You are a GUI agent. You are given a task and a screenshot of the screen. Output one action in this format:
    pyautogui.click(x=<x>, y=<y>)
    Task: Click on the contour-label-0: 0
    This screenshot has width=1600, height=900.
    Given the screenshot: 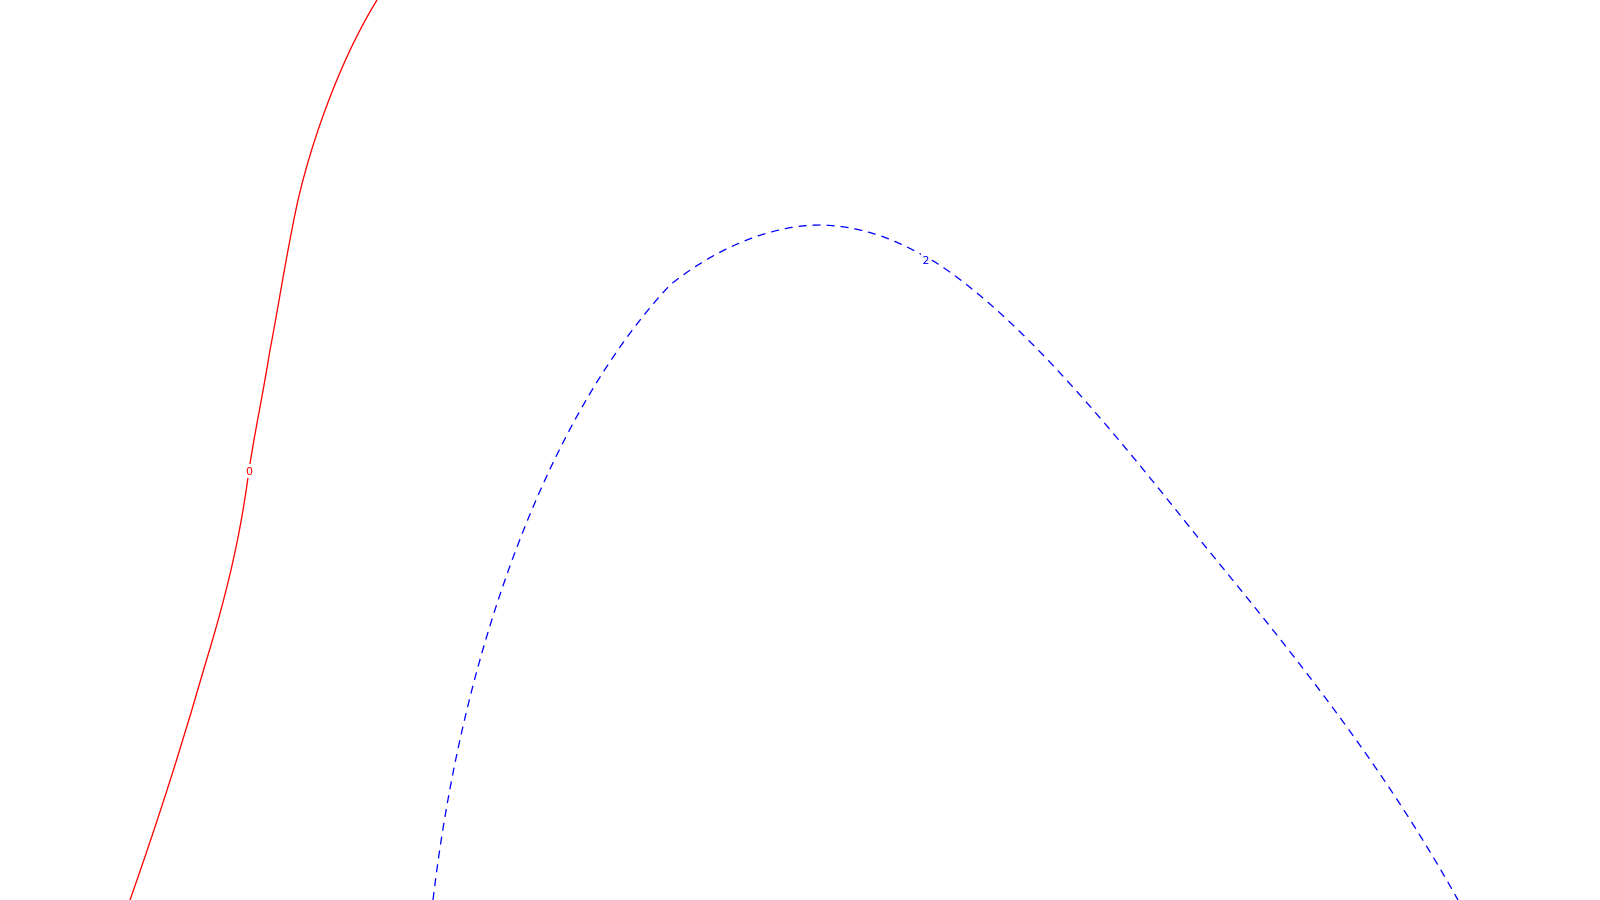 What is the action you would take?
    pyautogui.click(x=249, y=471)
    